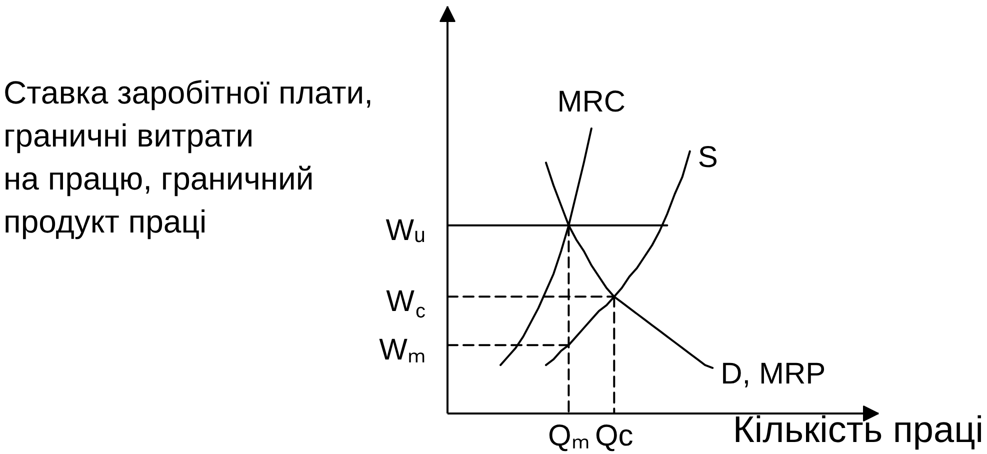 The width and height of the screenshot is (987, 454). I want to click on series-label: MRC, so click(591, 102).